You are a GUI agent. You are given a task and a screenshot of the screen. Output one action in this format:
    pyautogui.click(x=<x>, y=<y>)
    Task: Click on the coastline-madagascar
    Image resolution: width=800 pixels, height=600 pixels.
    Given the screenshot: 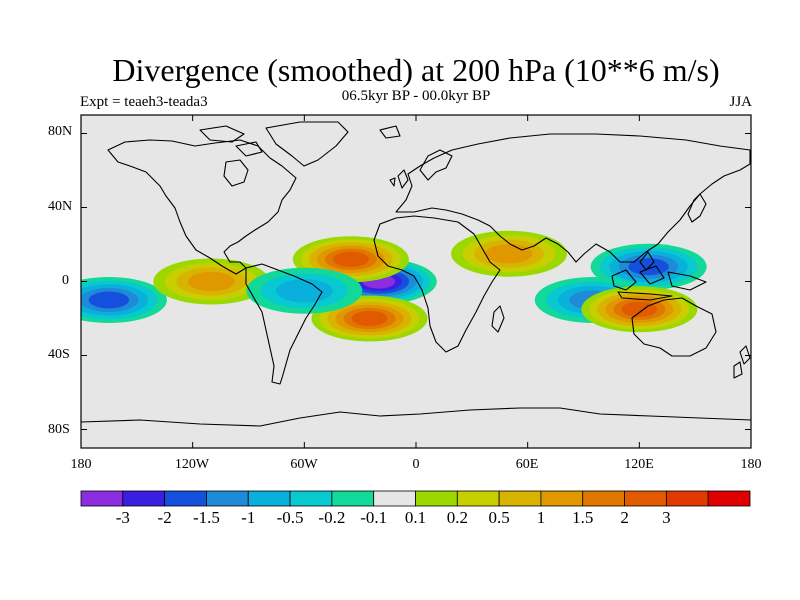 What is the action you would take?
    pyautogui.click(x=498, y=319)
    